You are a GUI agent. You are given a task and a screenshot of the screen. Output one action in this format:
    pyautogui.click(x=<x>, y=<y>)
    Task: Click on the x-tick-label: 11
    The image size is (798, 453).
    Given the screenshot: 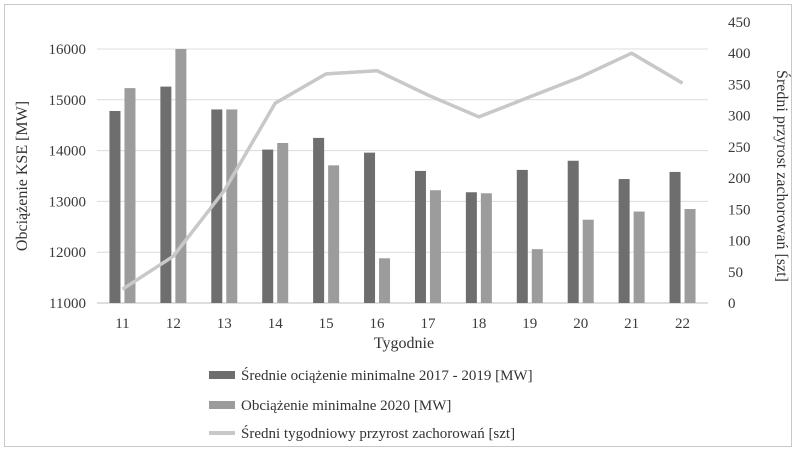 What is the action you would take?
    pyautogui.click(x=122, y=324)
    